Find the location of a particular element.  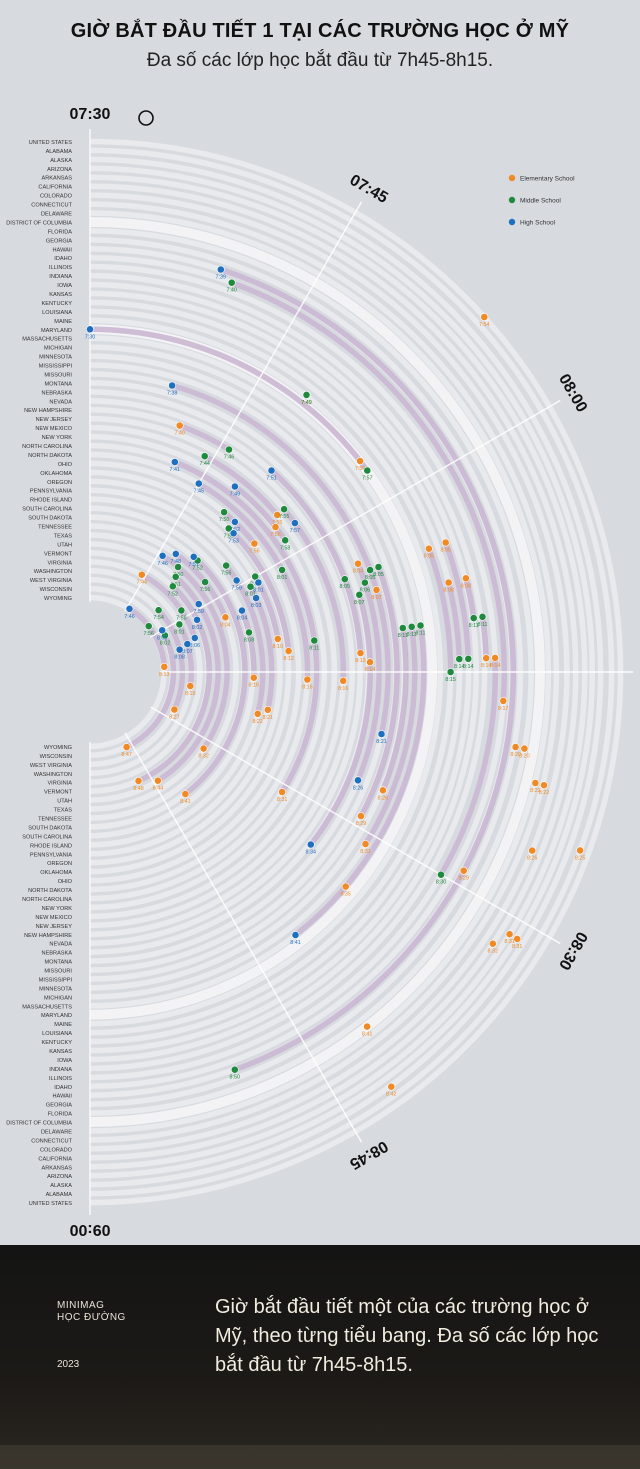

state-label-bottom: MASSACHUSETTS is located at coordinates (47, 1007).